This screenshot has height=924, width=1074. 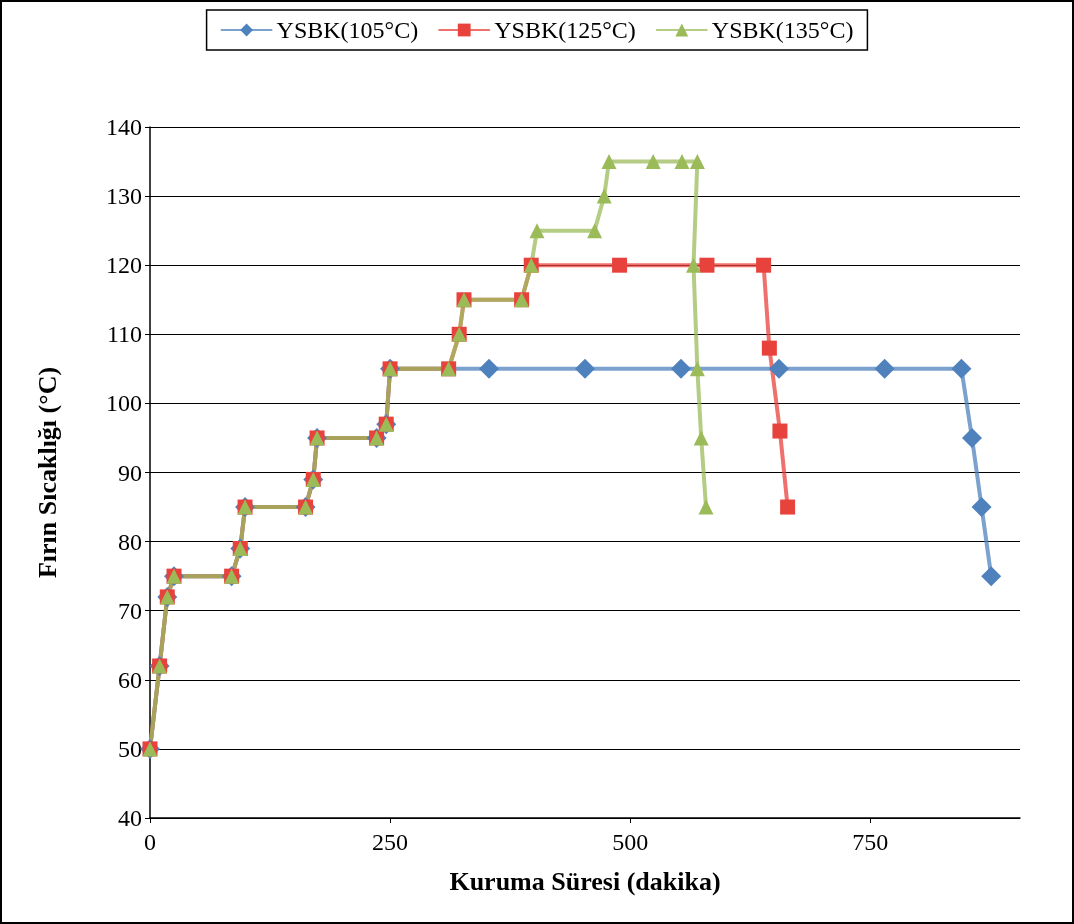 I want to click on y-tick-label: 90, so click(x=130, y=472).